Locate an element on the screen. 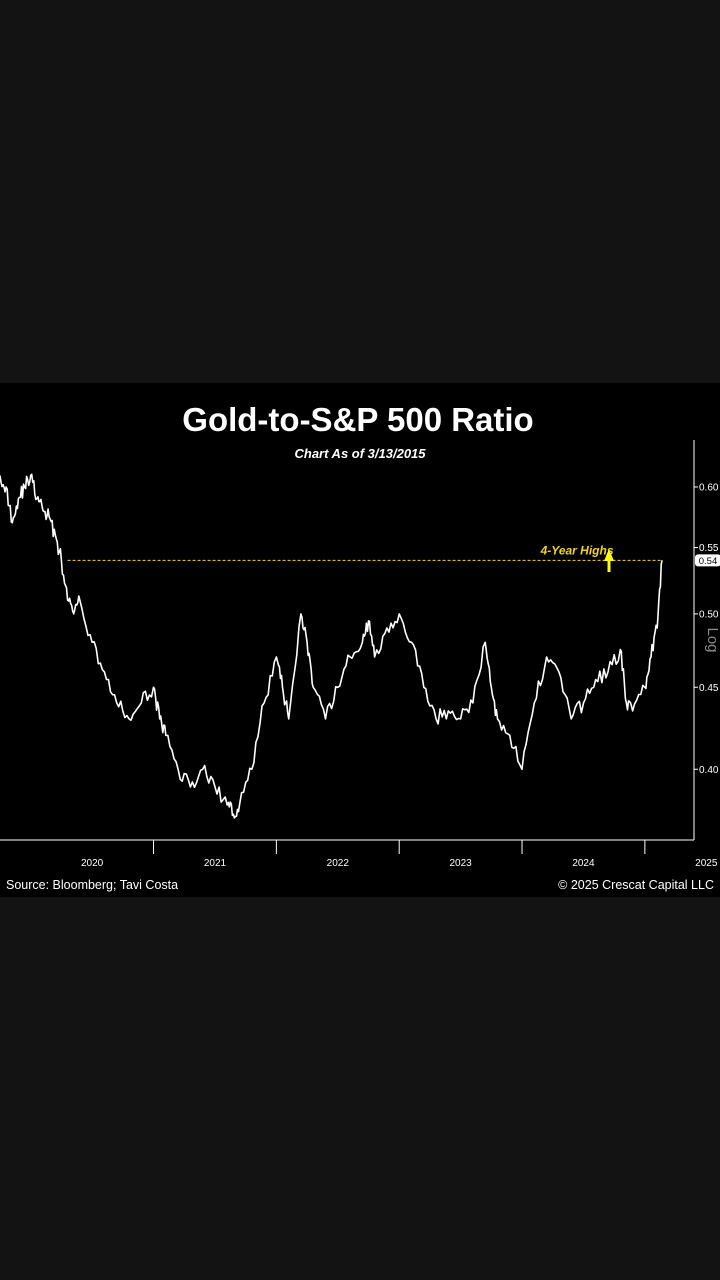 The height and width of the screenshot is (1280, 720). x-tick-label: 2021 is located at coordinates (215, 863).